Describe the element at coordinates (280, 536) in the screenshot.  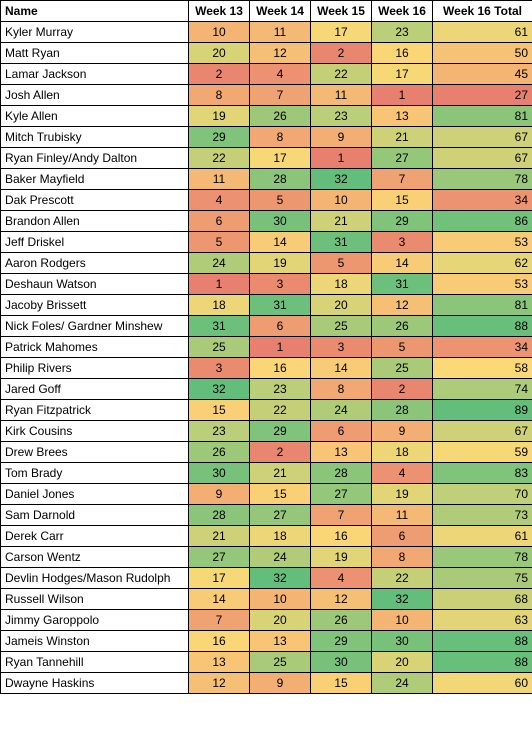
I see `week-14-cell: 18` at that location.